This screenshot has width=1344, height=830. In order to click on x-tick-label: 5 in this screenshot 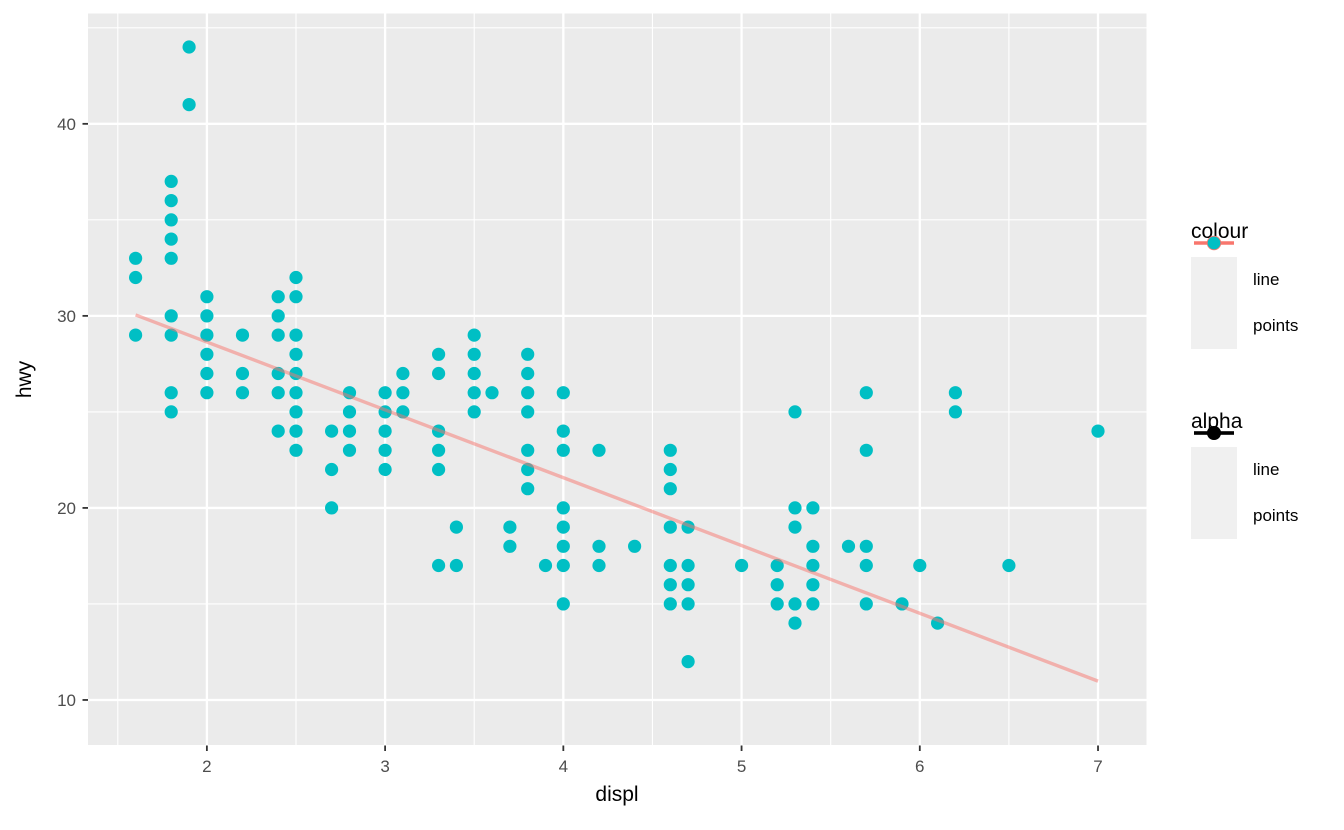, I will do `click(741, 766)`.